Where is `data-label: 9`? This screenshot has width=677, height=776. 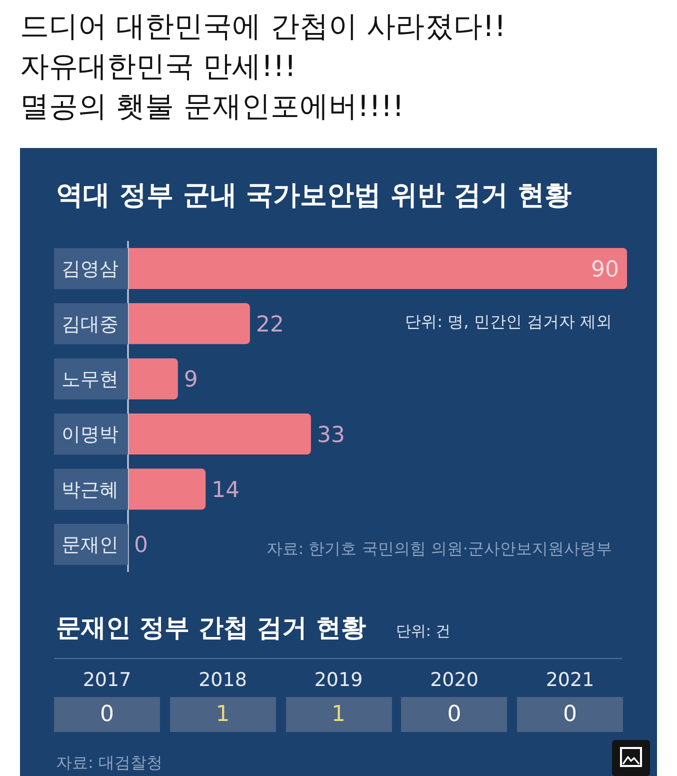
data-label: 9 is located at coordinates (191, 380).